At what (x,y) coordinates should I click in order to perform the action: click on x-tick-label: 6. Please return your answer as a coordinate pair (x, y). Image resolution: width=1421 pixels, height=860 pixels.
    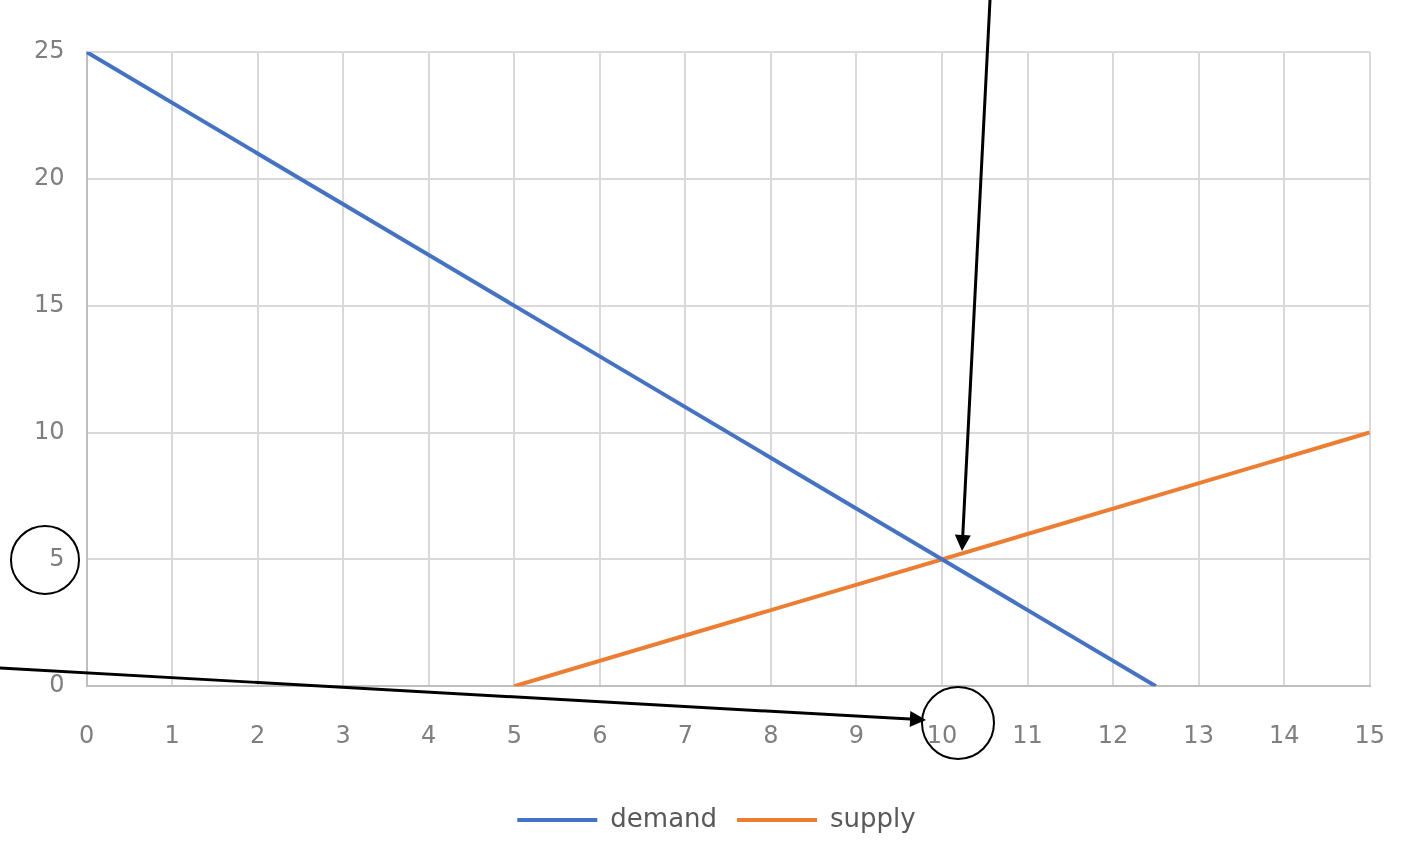
    Looking at the image, I should click on (600, 734).